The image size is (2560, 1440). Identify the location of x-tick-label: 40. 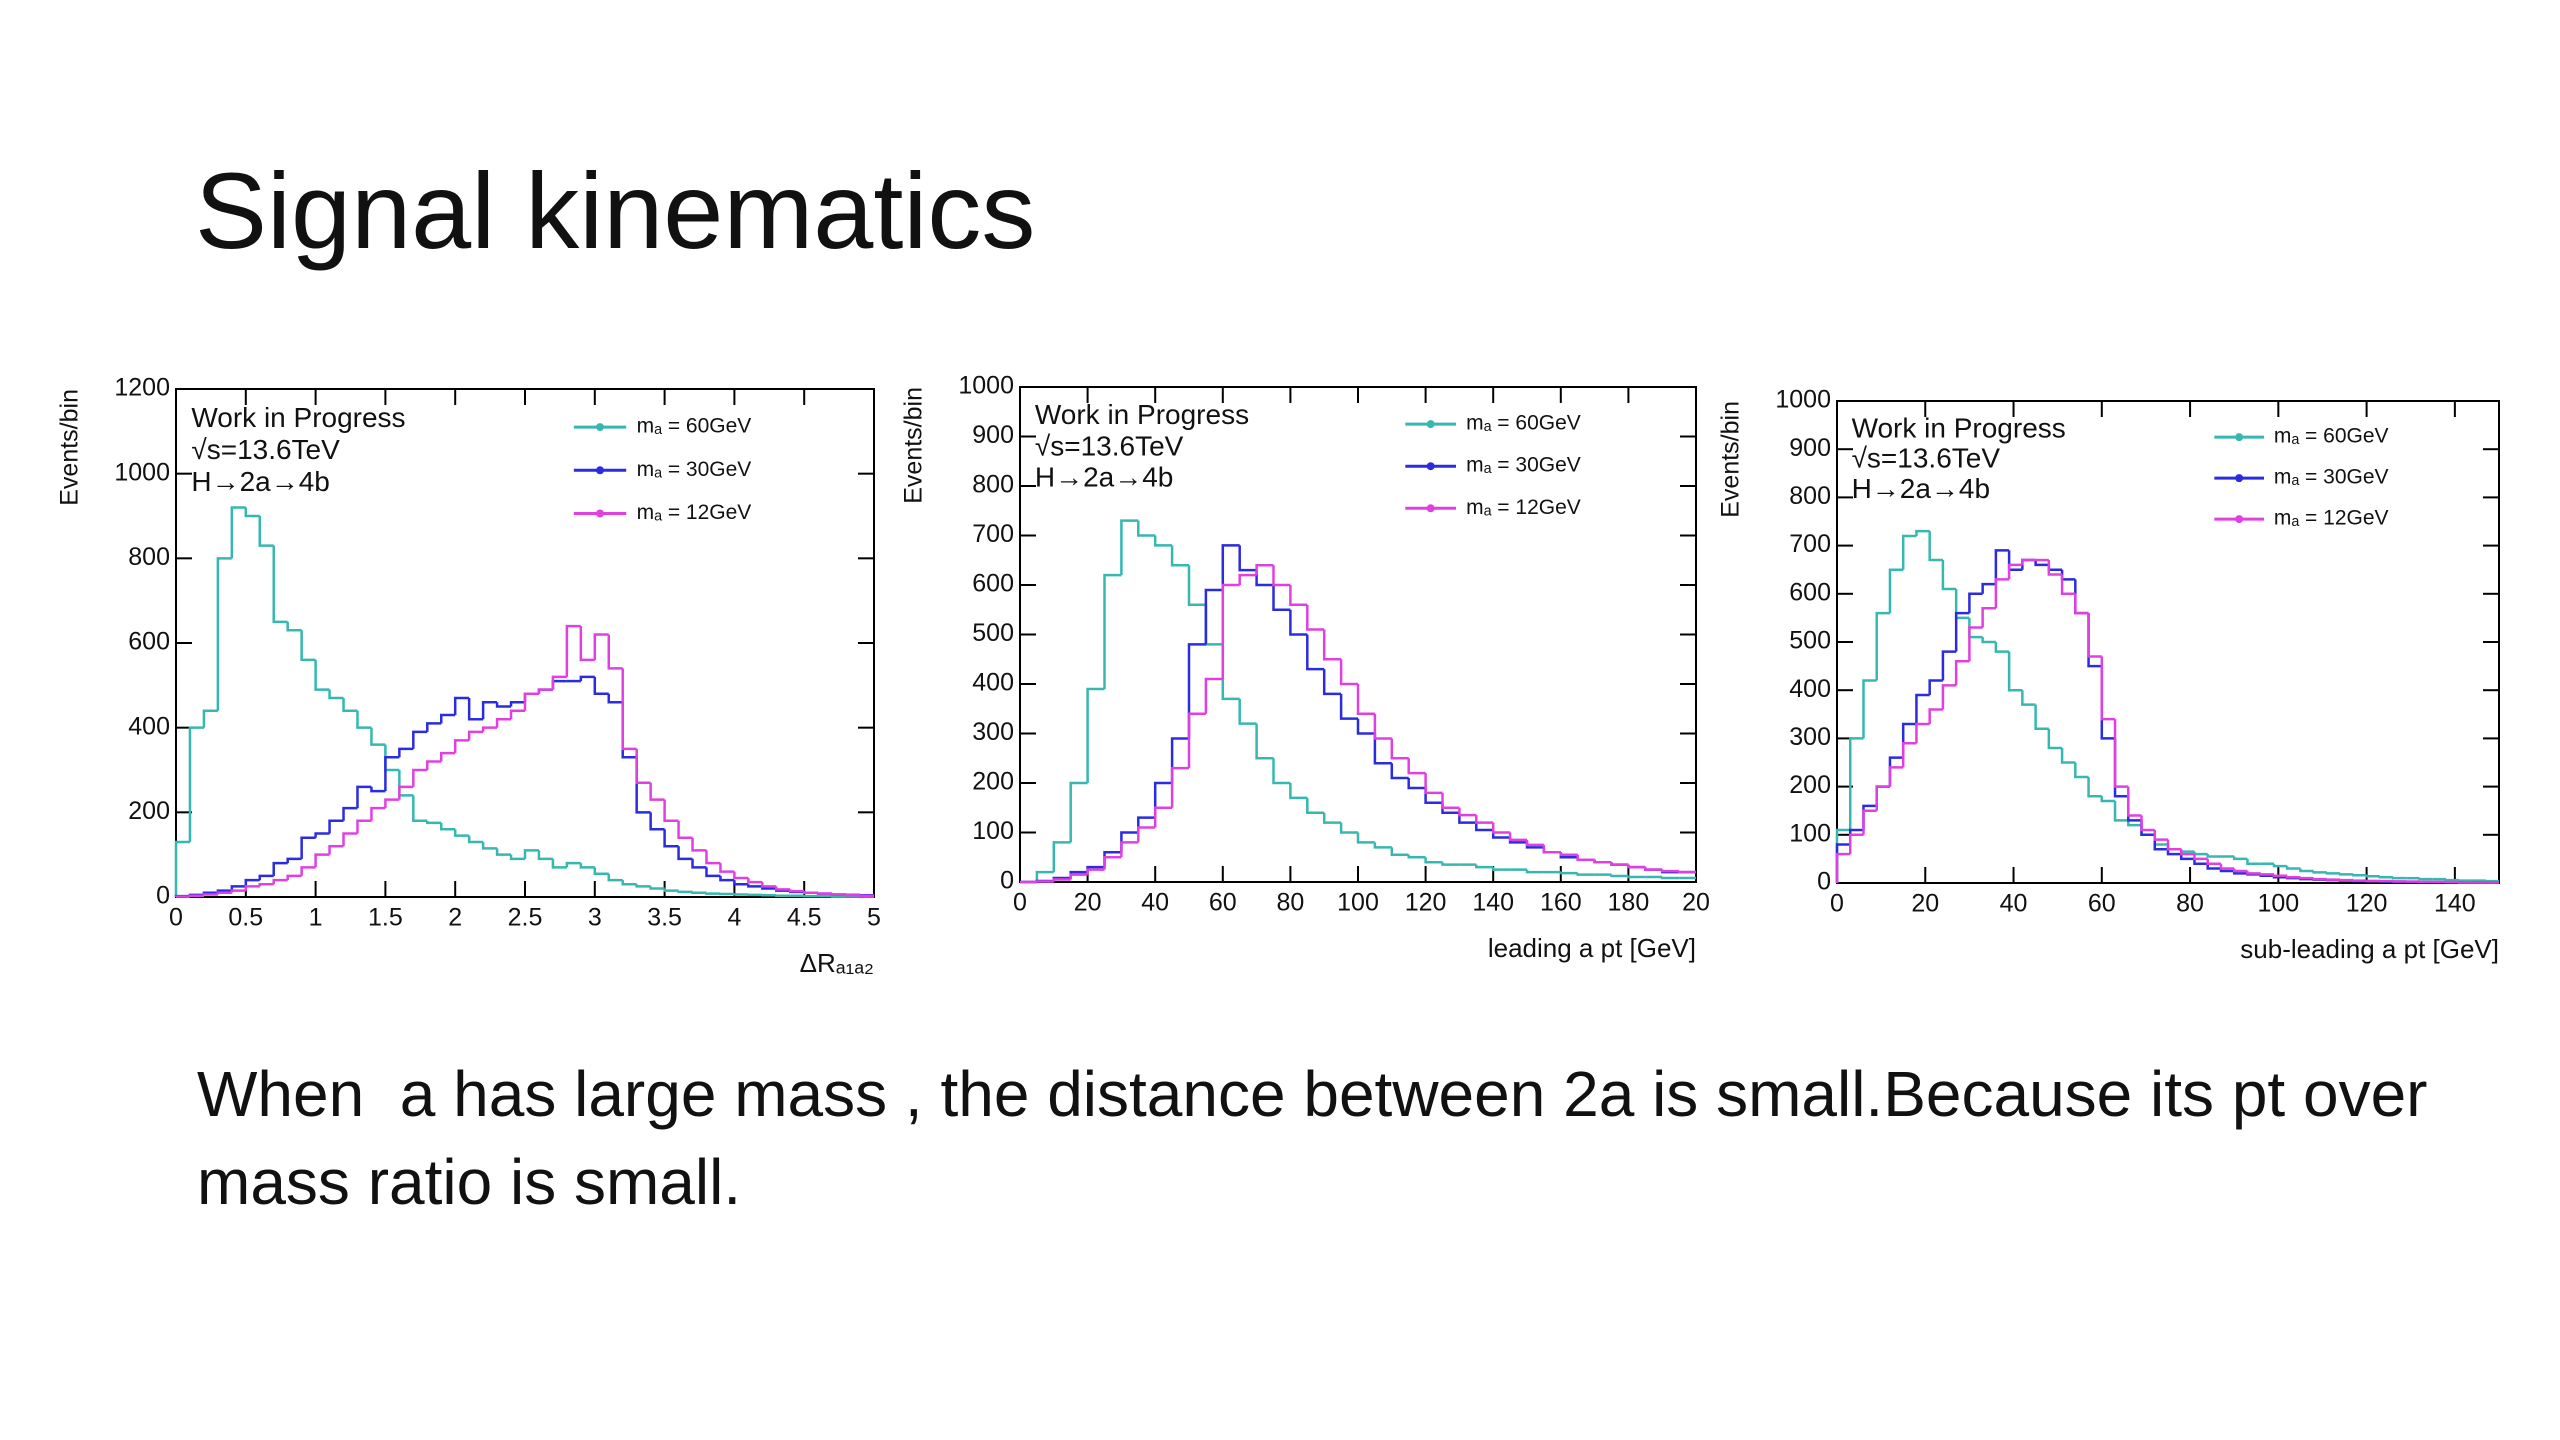
(1155, 903).